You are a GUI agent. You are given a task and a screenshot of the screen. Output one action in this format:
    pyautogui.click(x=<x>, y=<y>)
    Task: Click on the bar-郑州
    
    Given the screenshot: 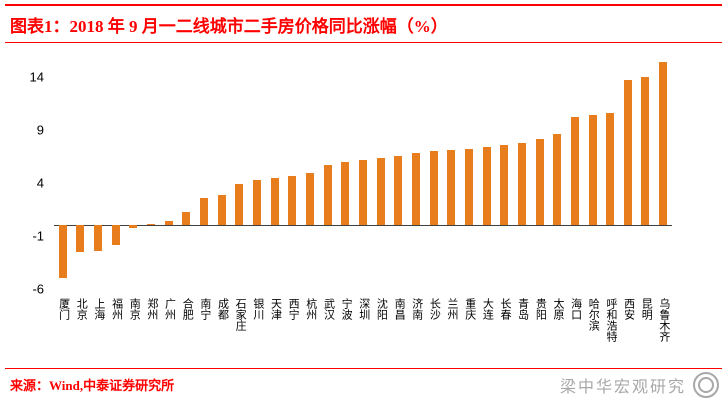 What is the action you would take?
    pyautogui.click(x=151, y=225)
    